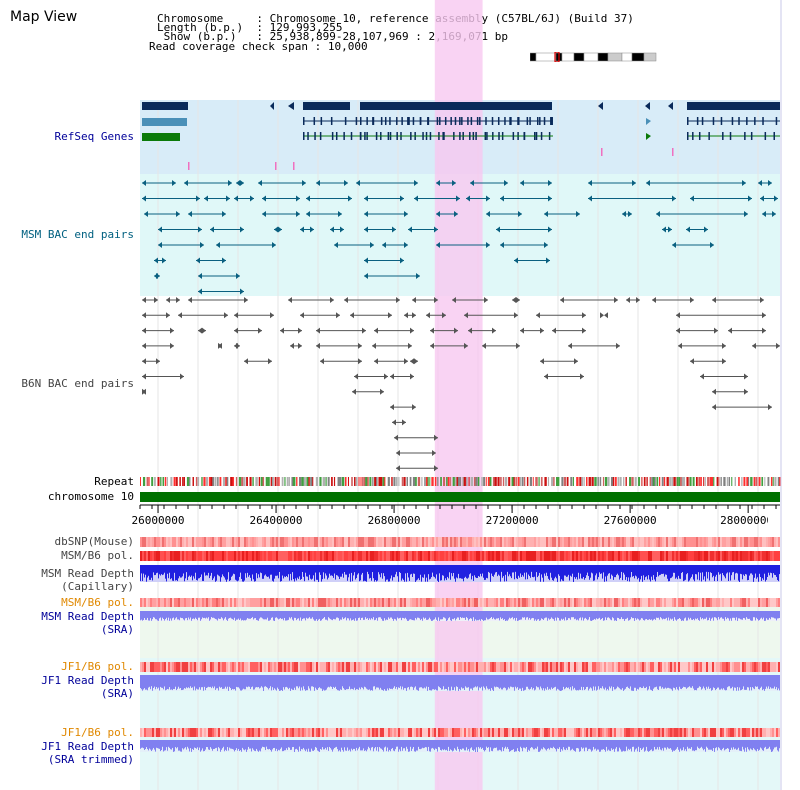 The width and height of the screenshot is (800, 790). What do you see at coordinates (594, 57) in the screenshot?
I see `chromosome-ideogram-icon` at bounding box center [594, 57].